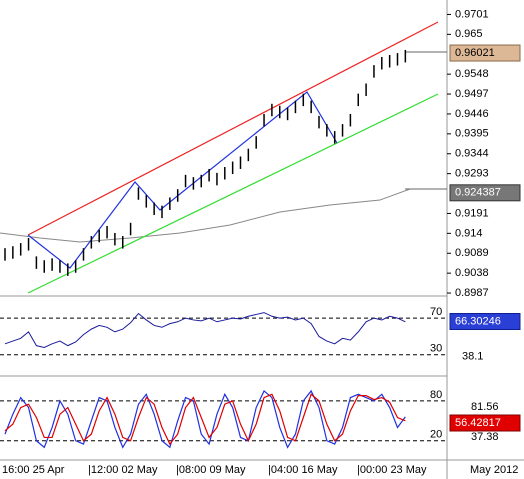 The image size is (524, 479). Describe the element at coordinates (485, 407) in the screenshot. I see `stoch-label: 81.56` at that location.